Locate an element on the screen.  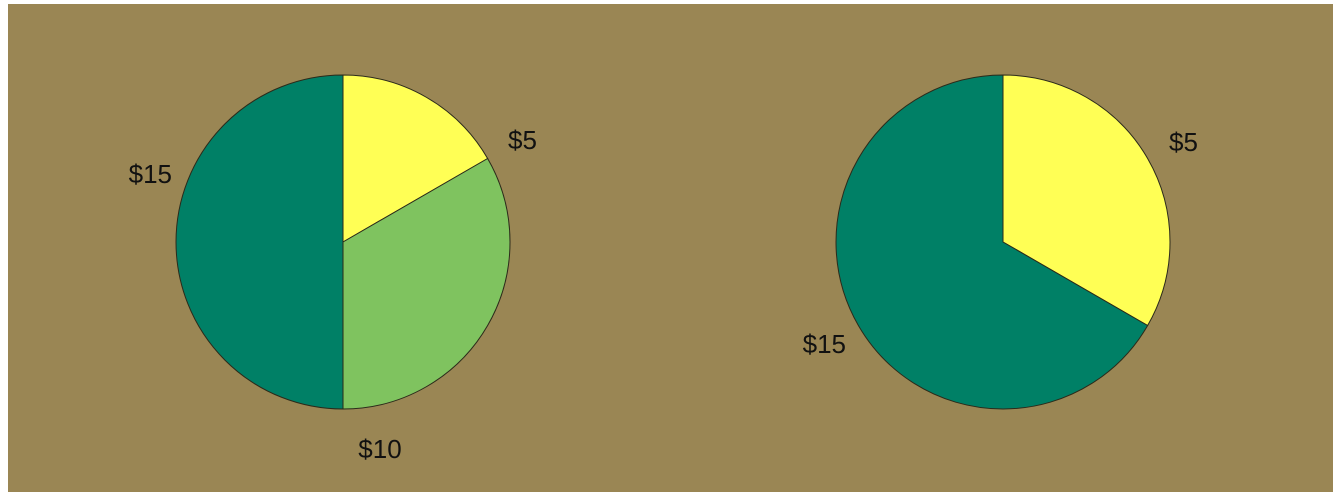
pie-slice-5-right is located at coordinates (1086, 200).